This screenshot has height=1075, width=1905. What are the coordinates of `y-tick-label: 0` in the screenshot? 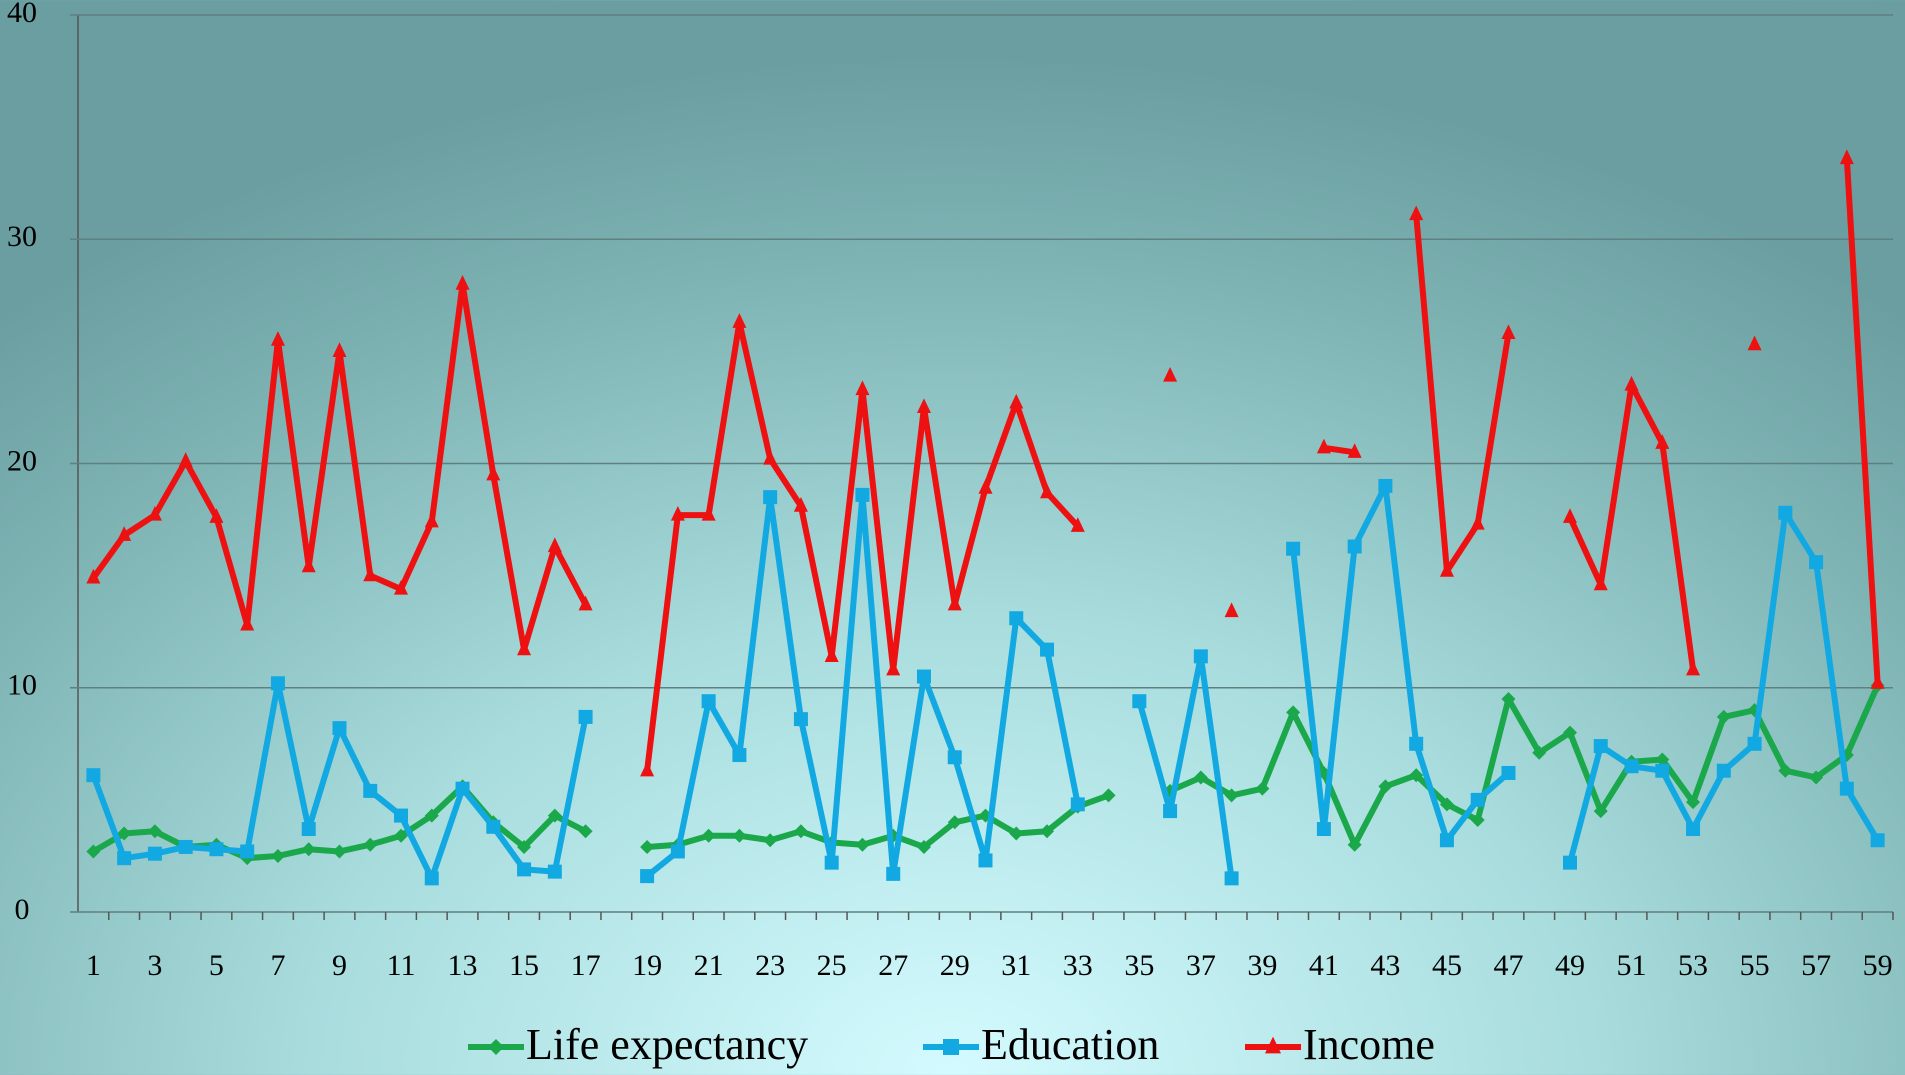 It's located at (22, 909).